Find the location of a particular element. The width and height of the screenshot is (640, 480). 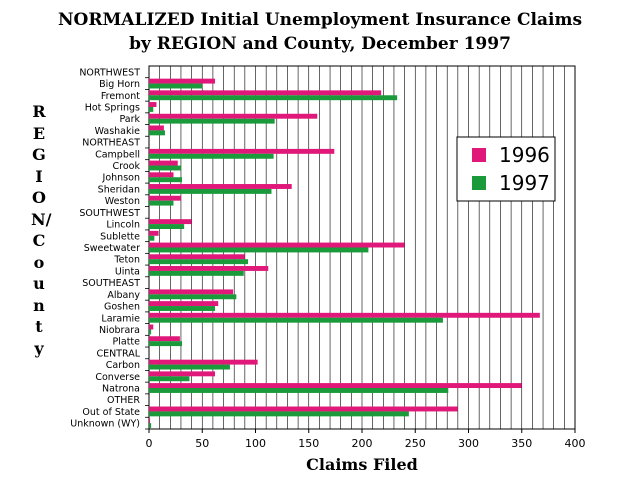

bar-1997-fremont is located at coordinates (273, 98).